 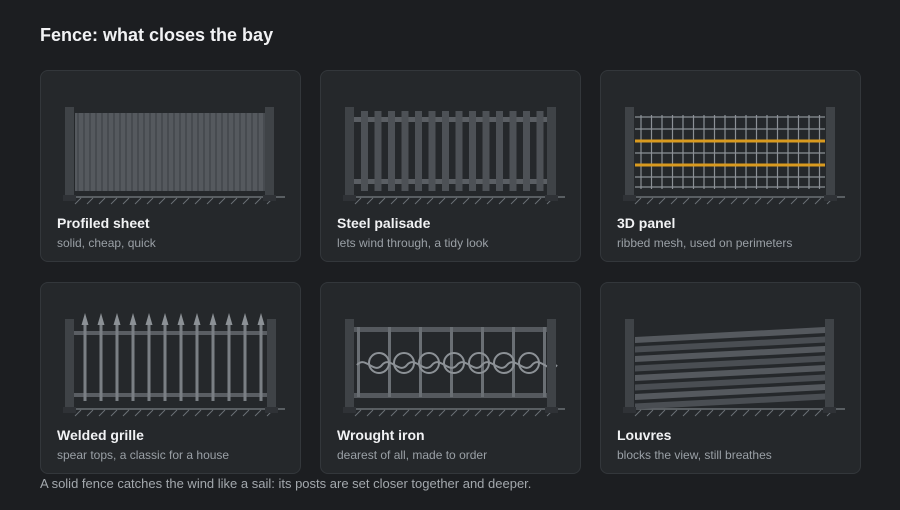 What do you see at coordinates (100, 435) in the screenshot?
I see `card-title: Welded grille` at bounding box center [100, 435].